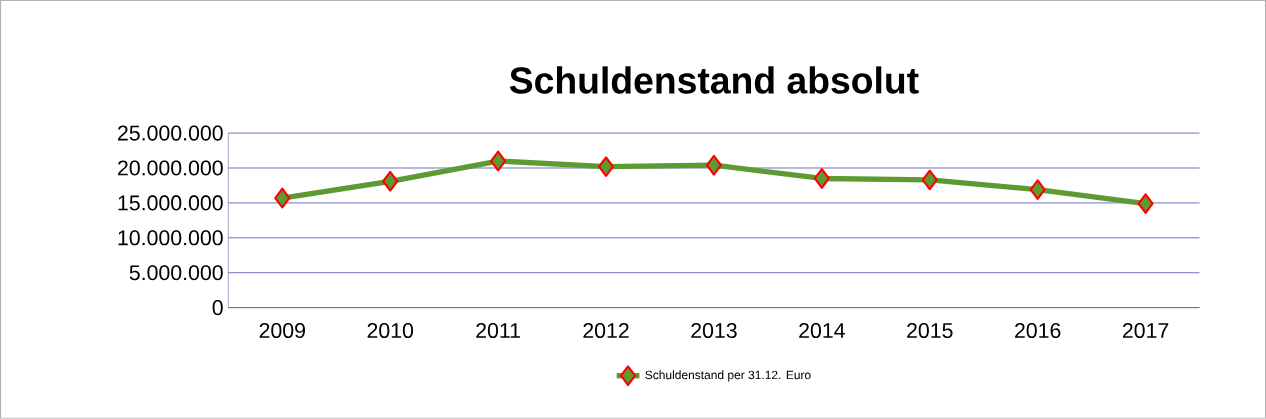 The image size is (1266, 419). Describe the element at coordinates (170, 168) in the screenshot. I see `y-tick-label: 20.000.000` at that location.